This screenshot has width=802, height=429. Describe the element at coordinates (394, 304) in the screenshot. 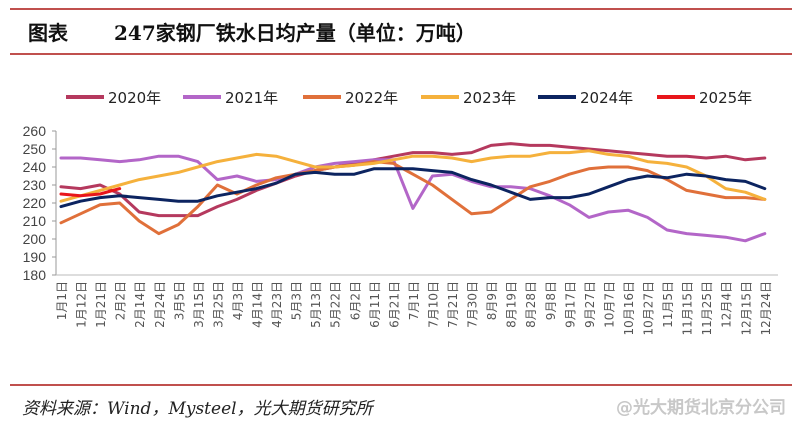

I see `x-tick-label: 6月21日` at that location.